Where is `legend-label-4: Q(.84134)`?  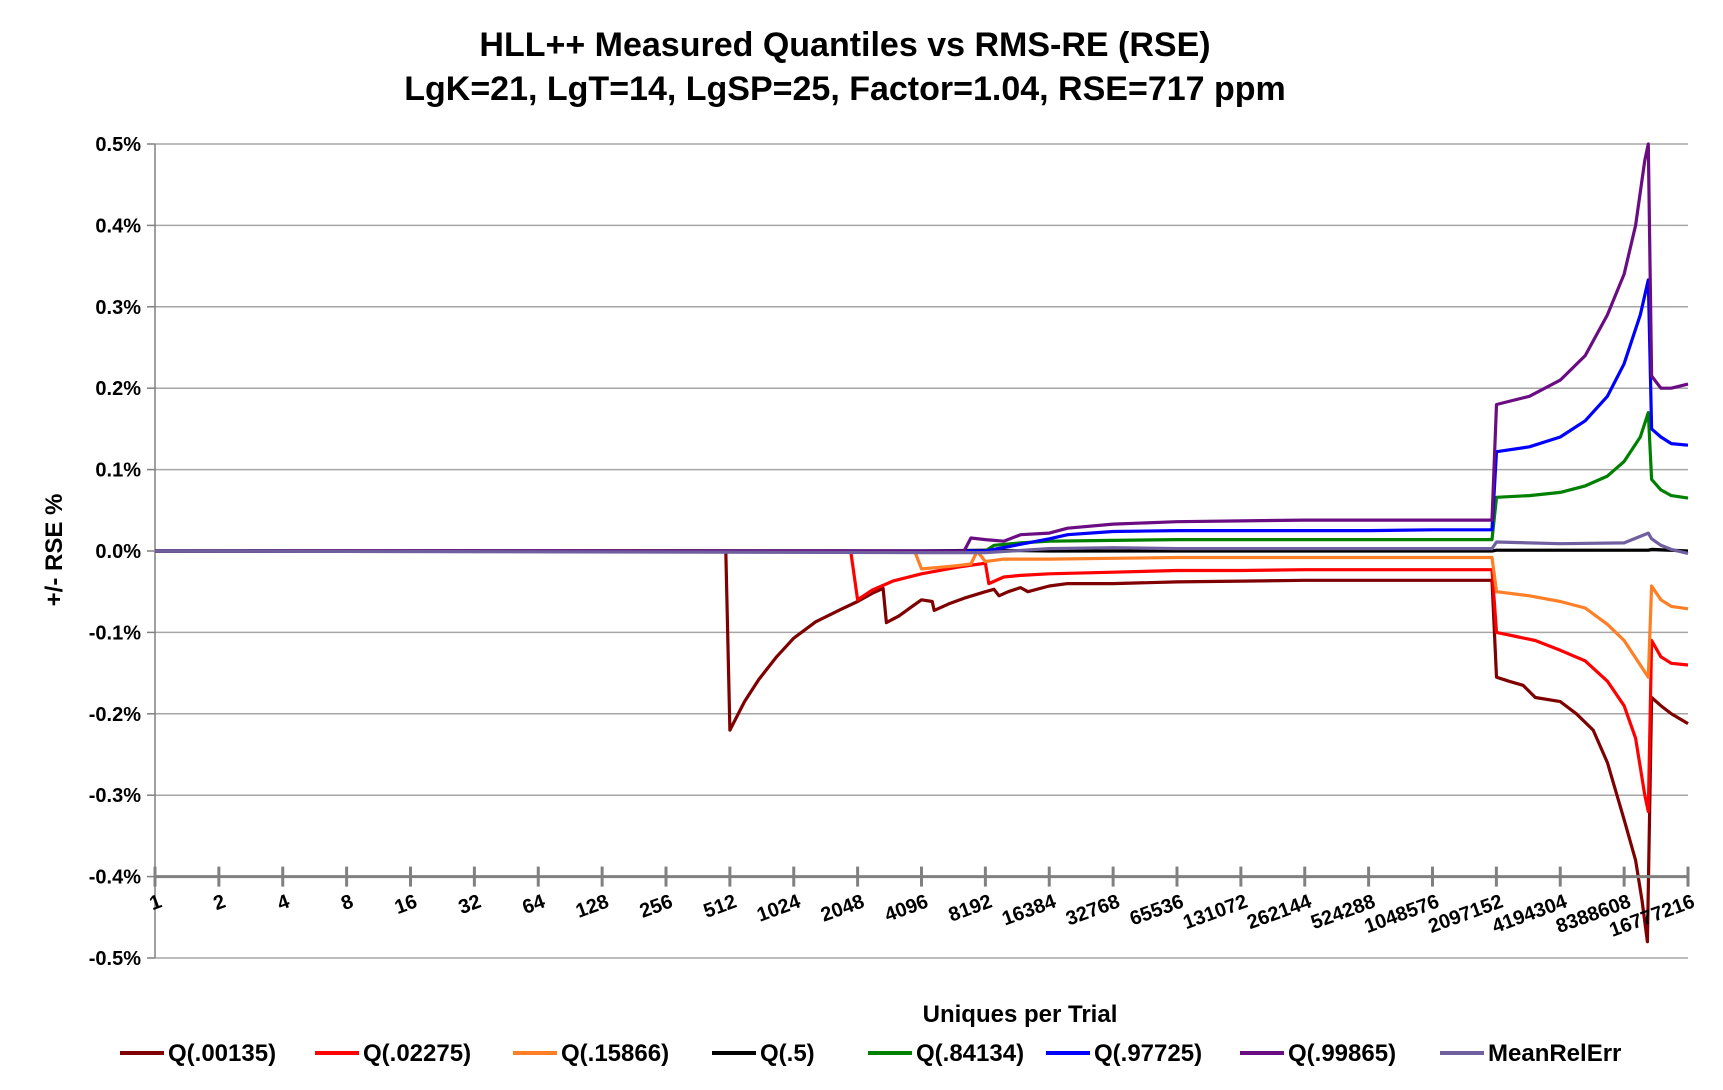
legend-label-4: Q(.84134) is located at coordinates (970, 1053).